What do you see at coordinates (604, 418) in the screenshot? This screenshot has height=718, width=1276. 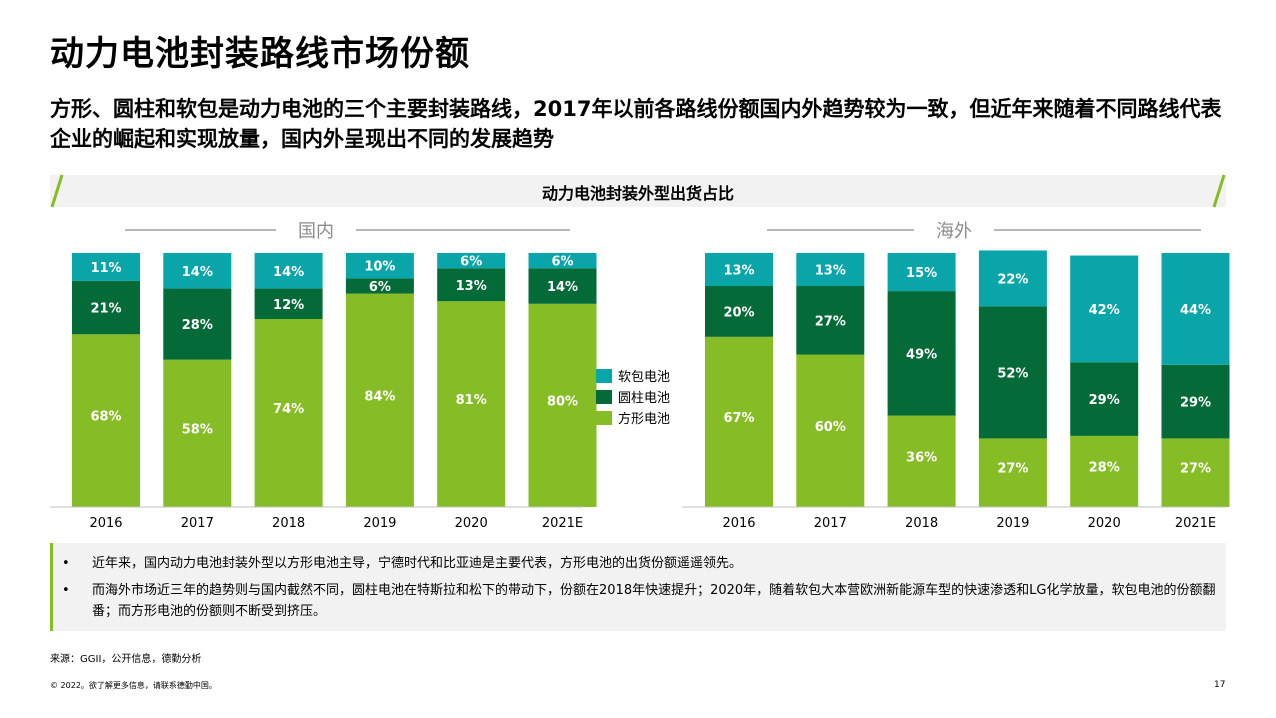 I see `legend-swatch-prism` at bounding box center [604, 418].